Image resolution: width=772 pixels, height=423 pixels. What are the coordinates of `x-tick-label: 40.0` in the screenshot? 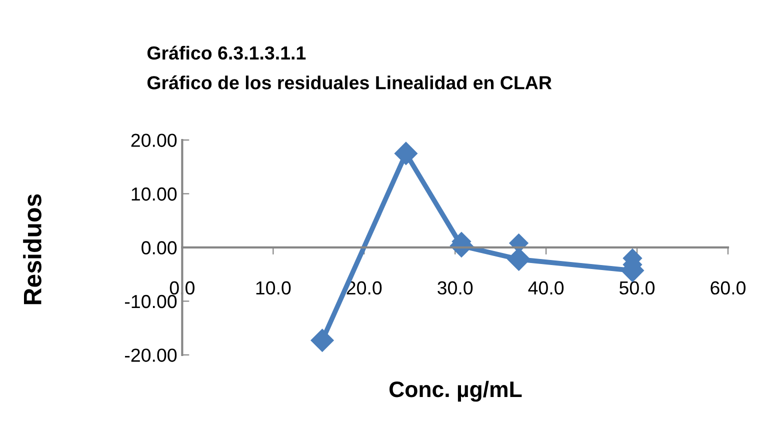 It's located at (546, 288).